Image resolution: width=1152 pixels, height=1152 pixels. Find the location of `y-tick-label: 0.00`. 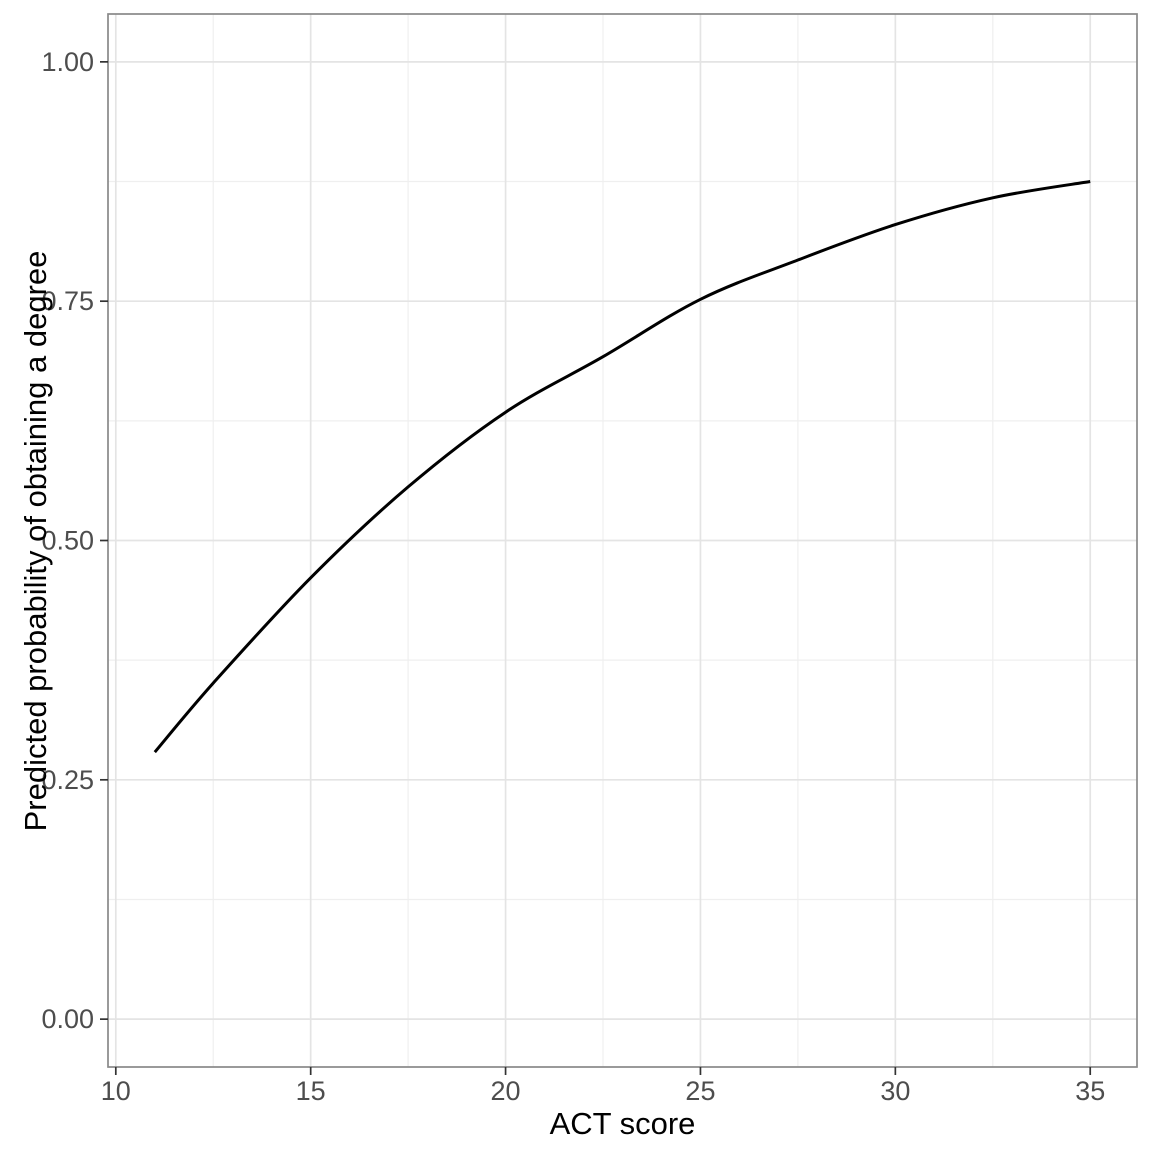

y-tick-label: 0.00 is located at coordinates (67, 1019).